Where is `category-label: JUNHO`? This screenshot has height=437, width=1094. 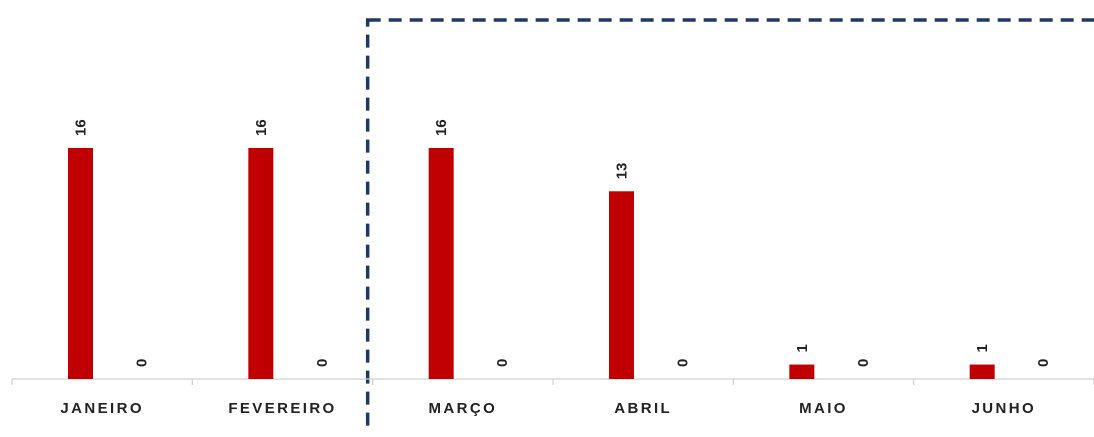
category-label: JUNHO is located at coordinates (1004, 408).